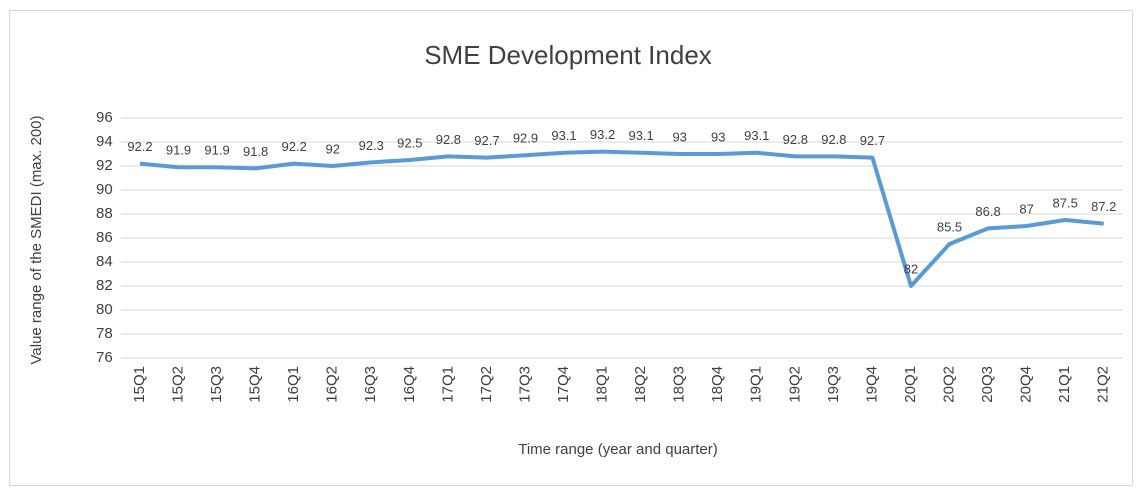 The height and width of the screenshot is (500, 1142). What do you see at coordinates (602, 384) in the screenshot?
I see `x-tick-label: 18Q1` at bounding box center [602, 384].